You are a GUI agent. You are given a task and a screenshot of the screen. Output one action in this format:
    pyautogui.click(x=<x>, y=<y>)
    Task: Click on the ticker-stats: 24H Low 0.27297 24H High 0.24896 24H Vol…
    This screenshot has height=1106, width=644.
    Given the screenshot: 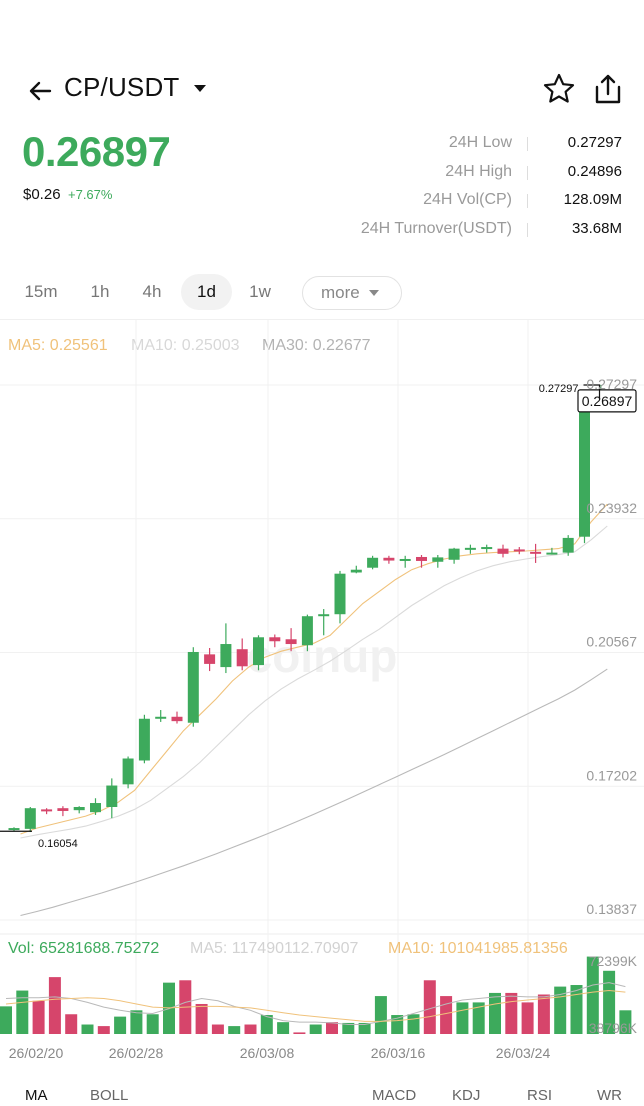 What is the action you would take?
    pyautogui.click(x=472, y=191)
    